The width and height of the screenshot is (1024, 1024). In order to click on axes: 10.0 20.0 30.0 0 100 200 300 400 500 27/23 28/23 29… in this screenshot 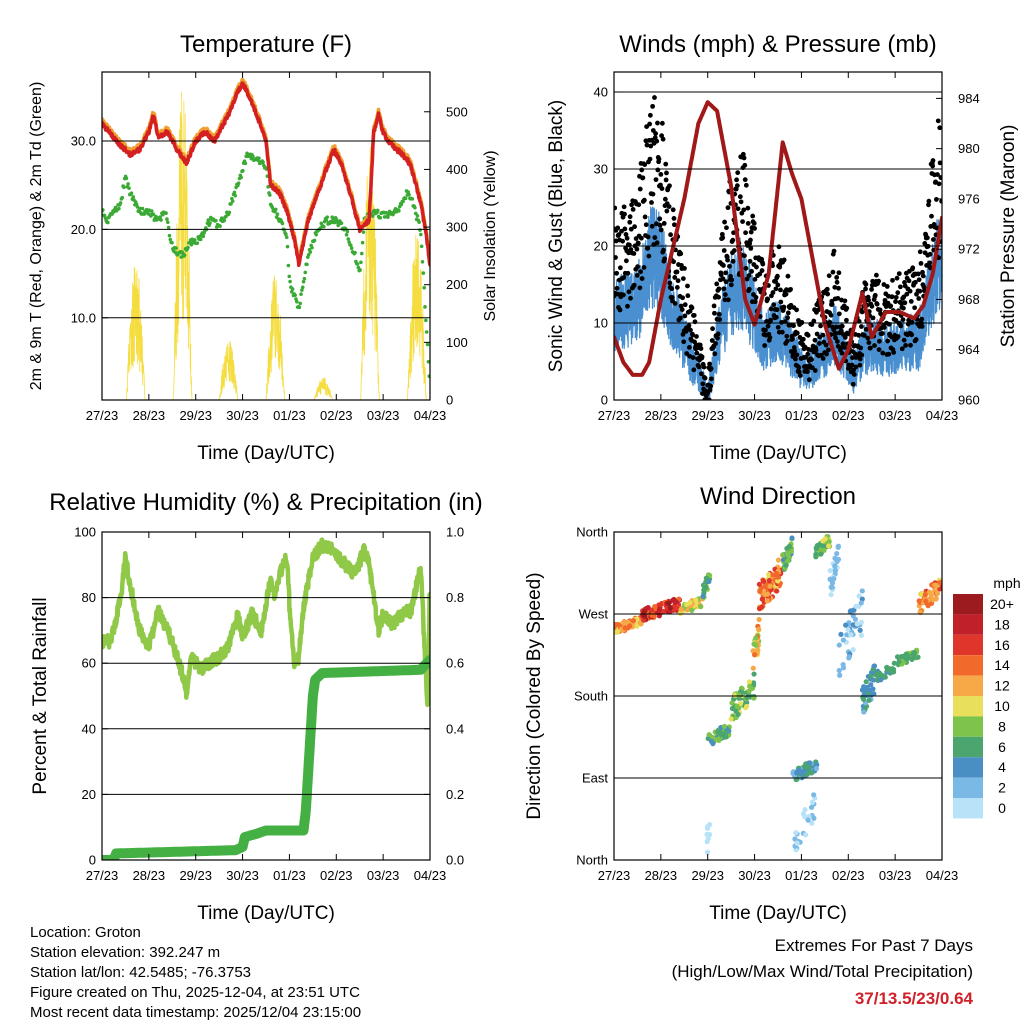, I will do `click(269, 247)`.